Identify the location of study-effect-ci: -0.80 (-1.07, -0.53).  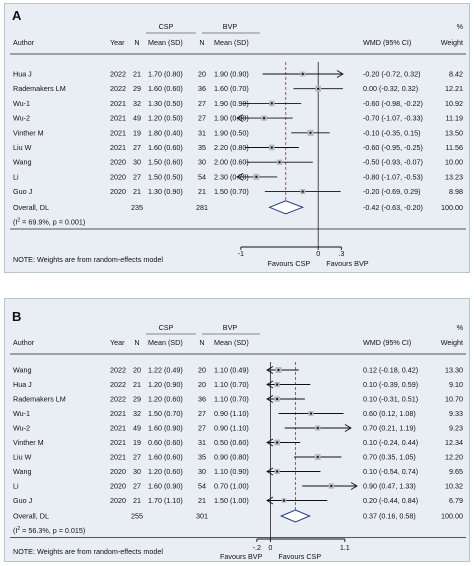
(393, 176).